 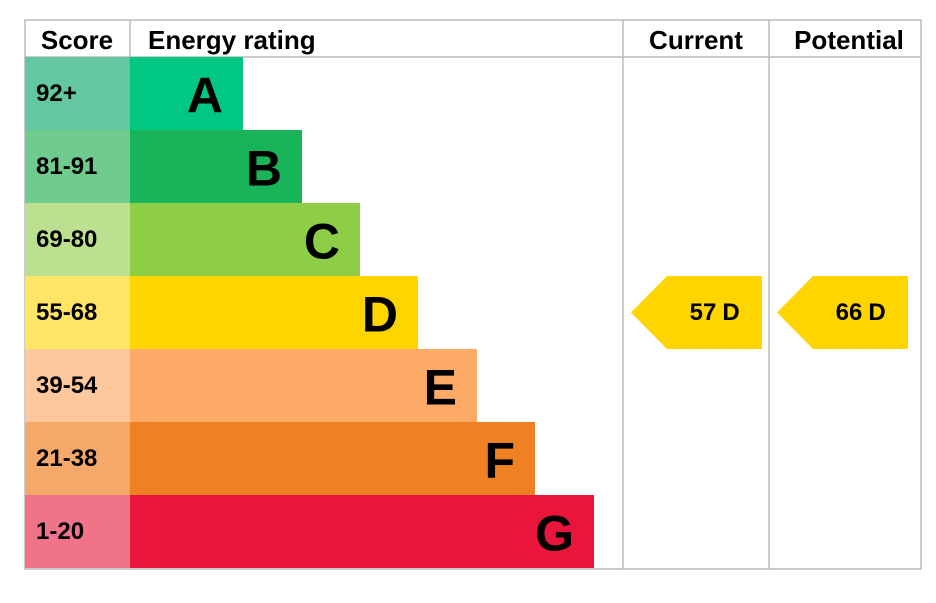 What do you see at coordinates (696, 40) in the screenshot?
I see `header-current: Current` at bounding box center [696, 40].